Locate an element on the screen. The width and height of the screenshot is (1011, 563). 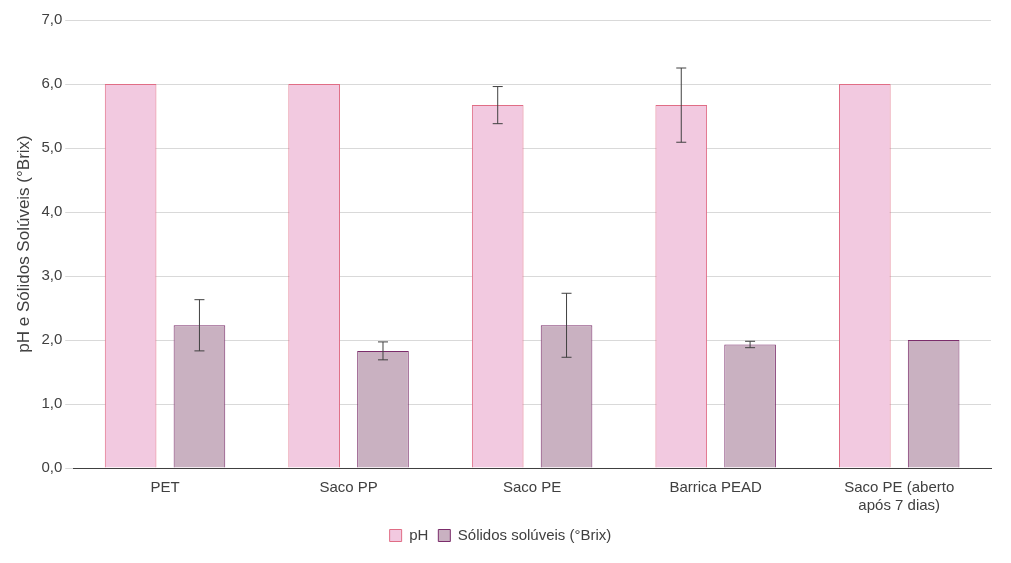
y-tick-label: 4,0 is located at coordinates (52, 211).